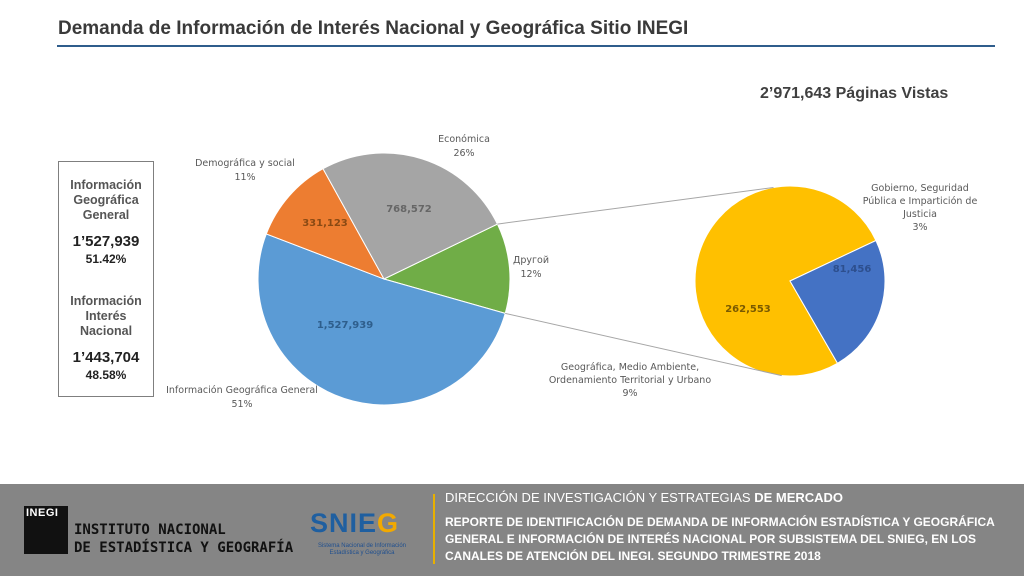  Describe the element at coordinates (920, 201) in the screenshot. I see `category-label: Pública e Impartición de` at that location.